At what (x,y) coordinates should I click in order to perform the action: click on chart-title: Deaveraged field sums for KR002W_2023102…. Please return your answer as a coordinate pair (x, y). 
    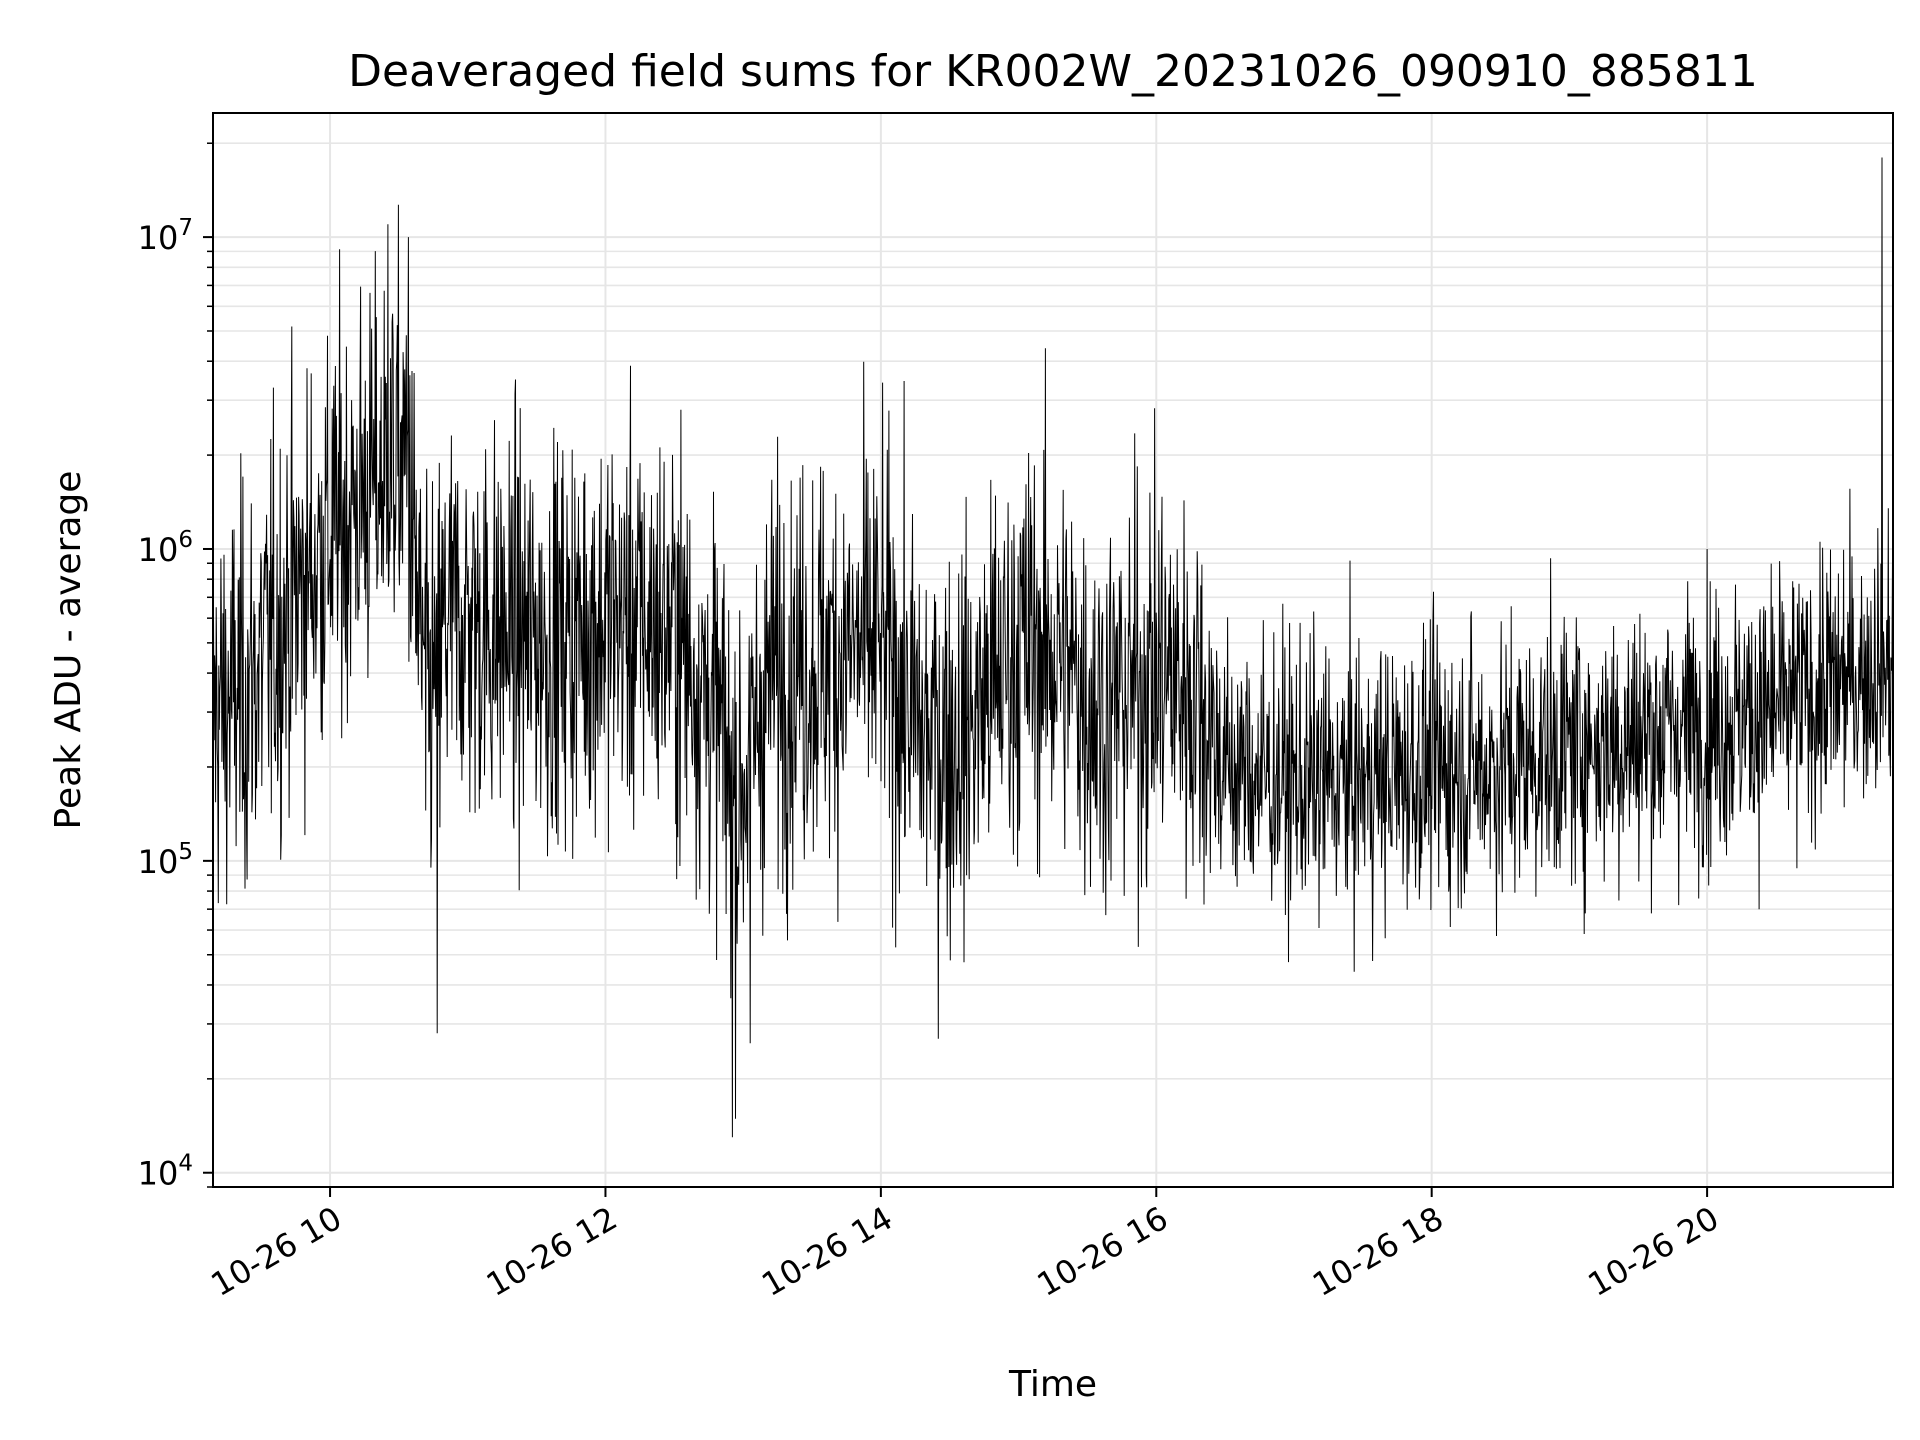
    Looking at the image, I should click on (1053, 71).